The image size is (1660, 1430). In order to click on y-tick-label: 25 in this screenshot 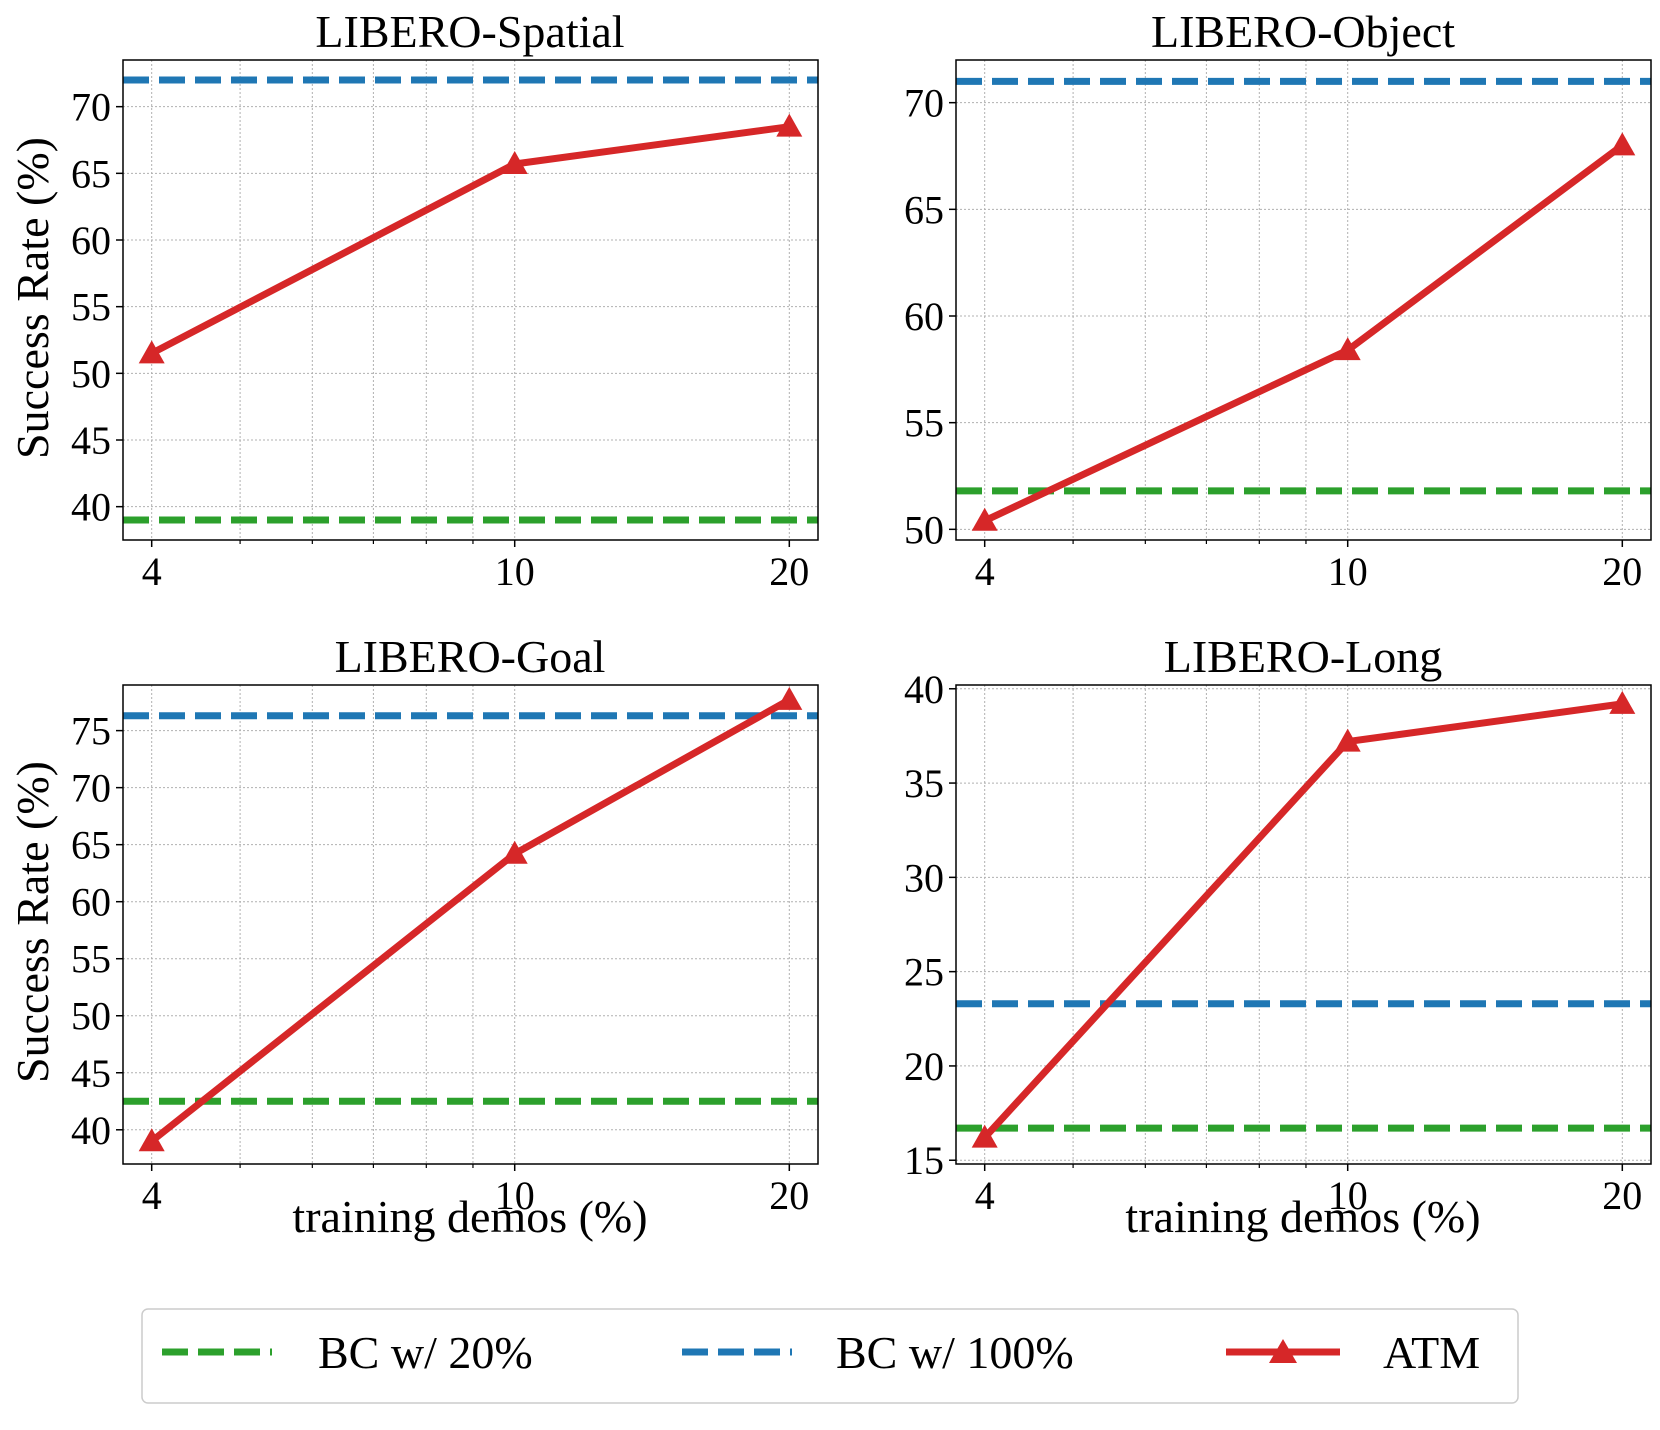, I will do `click(924, 972)`.